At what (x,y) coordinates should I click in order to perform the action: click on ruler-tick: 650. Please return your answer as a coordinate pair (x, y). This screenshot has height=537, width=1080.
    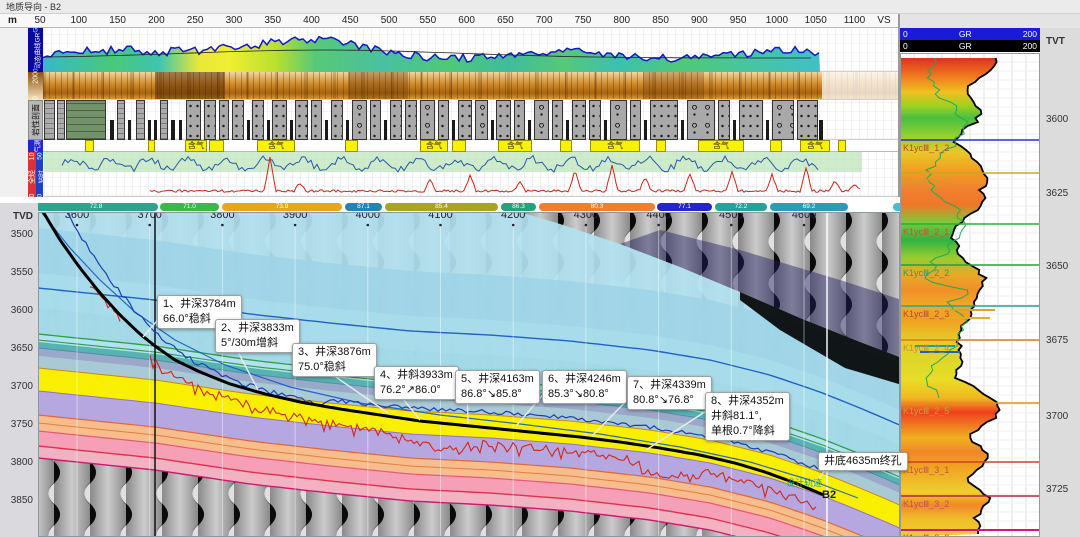
    Looking at the image, I should click on (505, 20).